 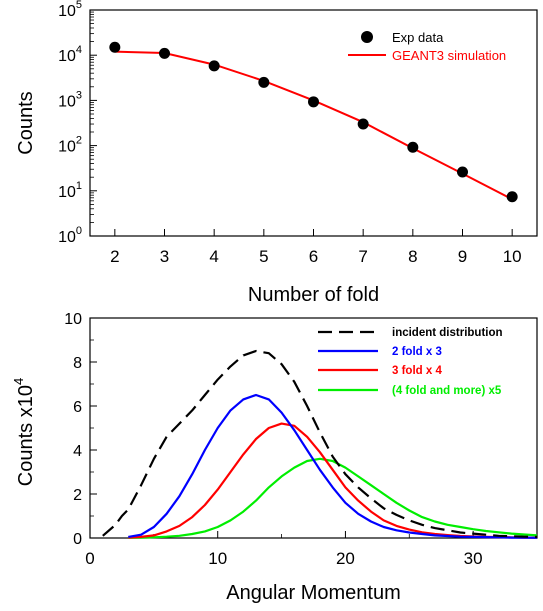 What do you see at coordinates (412, 256) in the screenshot?
I see `x-tick-label: 8` at bounding box center [412, 256].